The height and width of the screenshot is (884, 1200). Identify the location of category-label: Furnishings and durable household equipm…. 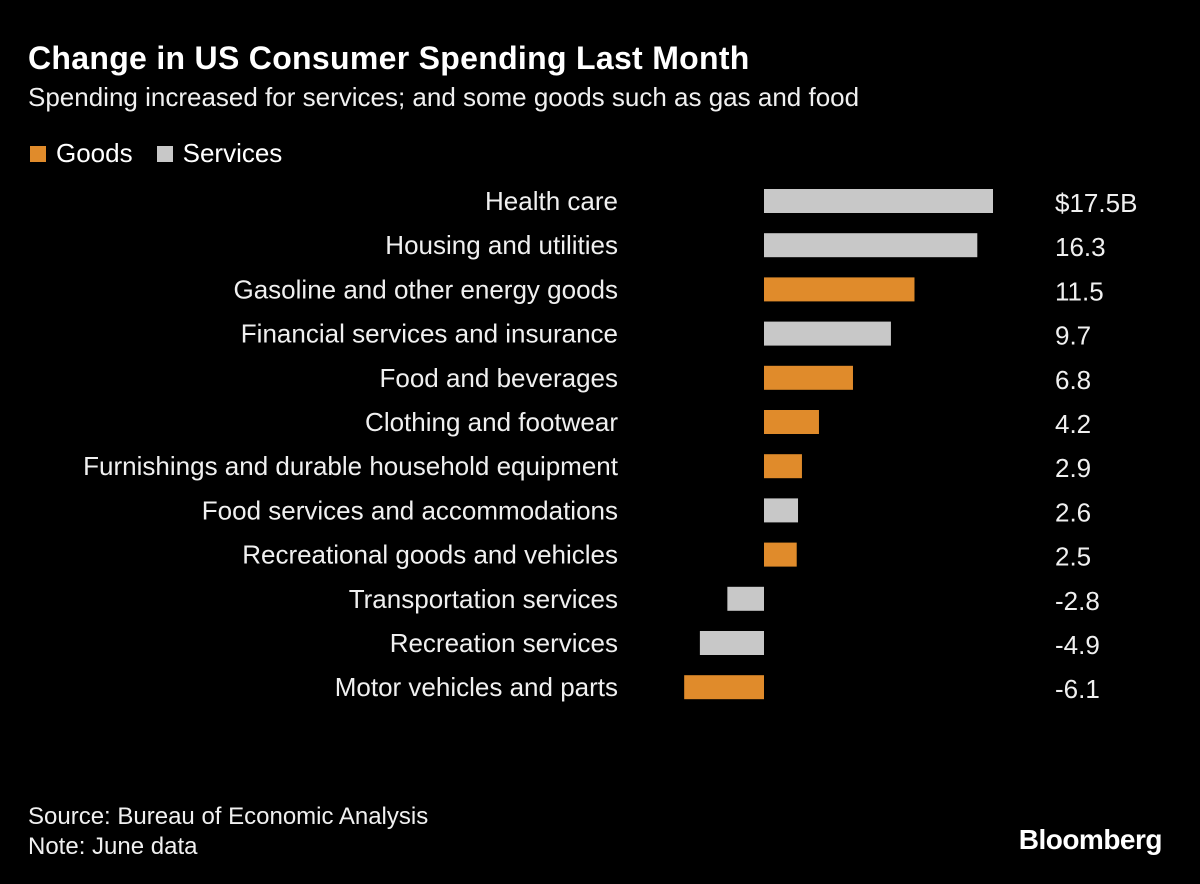
(351, 466).